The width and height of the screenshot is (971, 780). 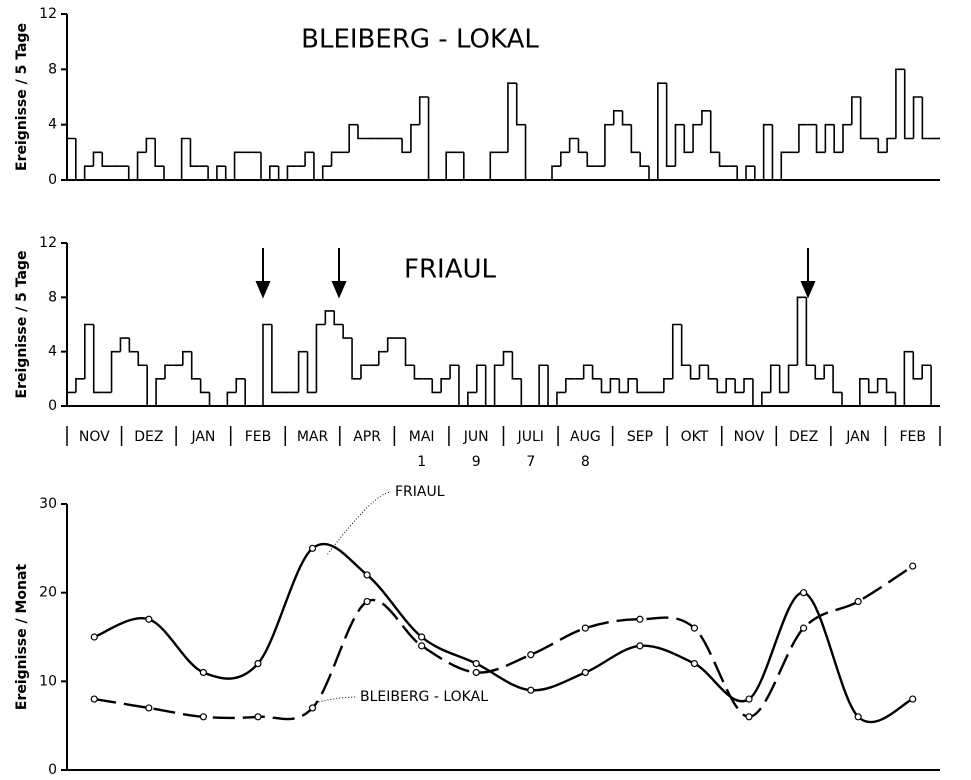 What do you see at coordinates (148, 437) in the screenshot?
I see `month-label: DEZ` at bounding box center [148, 437].